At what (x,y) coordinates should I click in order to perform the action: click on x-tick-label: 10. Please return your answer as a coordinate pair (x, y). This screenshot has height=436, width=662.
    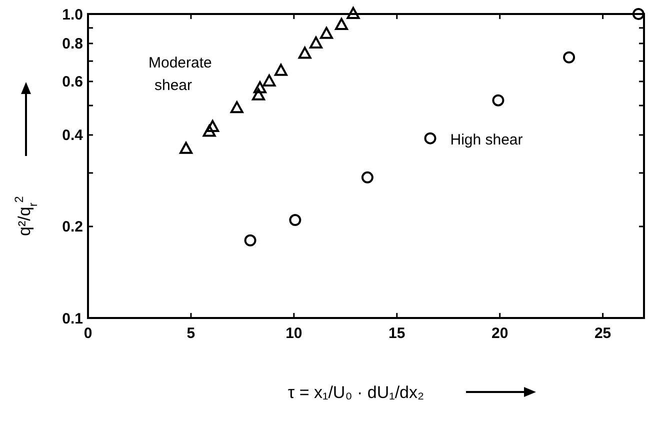
    Looking at the image, I should click on (294, 333).